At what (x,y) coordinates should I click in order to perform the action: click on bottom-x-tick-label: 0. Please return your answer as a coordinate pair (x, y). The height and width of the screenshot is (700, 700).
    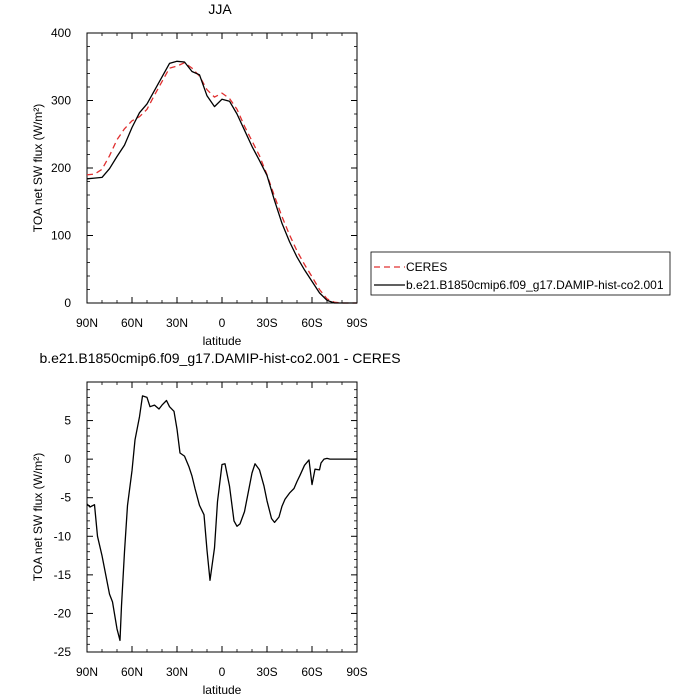
    Looking at the image, I should click on (222, 672).